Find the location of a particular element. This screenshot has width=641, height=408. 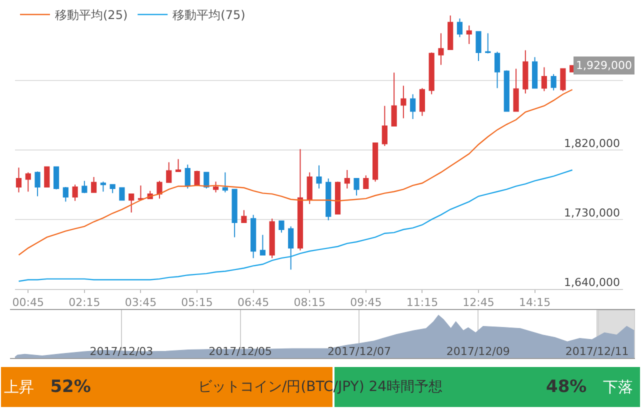

data-label: 52% is located at coordinates (70, 387).